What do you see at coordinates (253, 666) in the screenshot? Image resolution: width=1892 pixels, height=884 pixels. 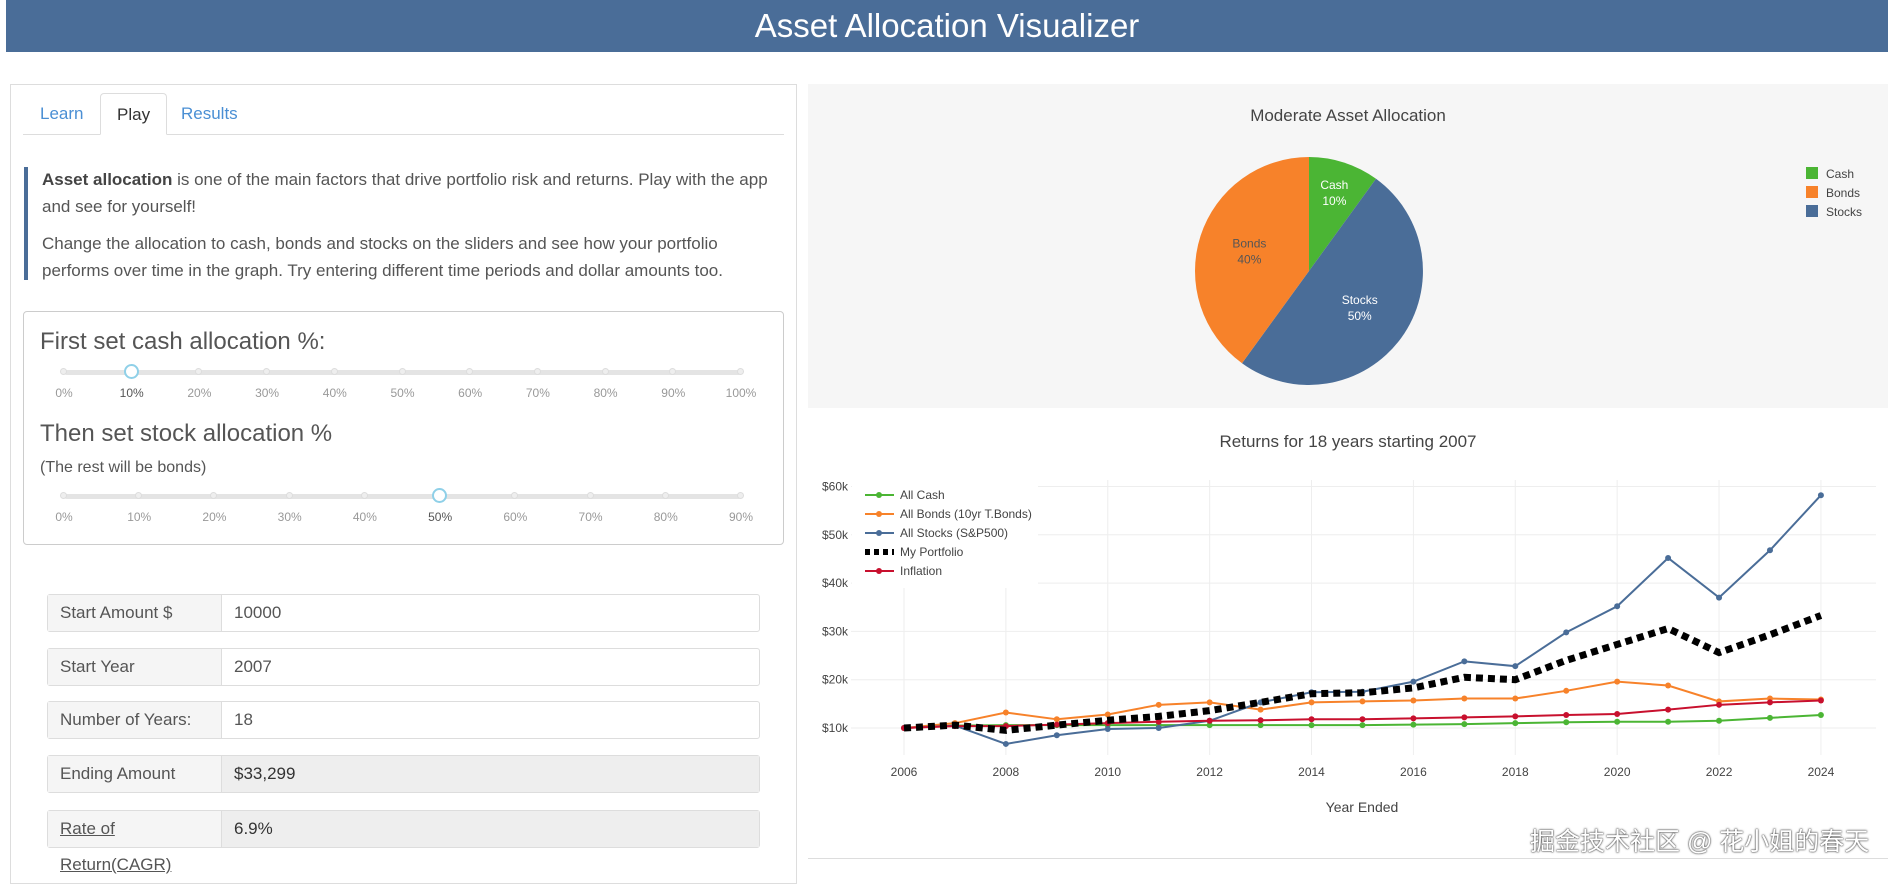 I see `field-input: 2007` at bounding box center [253, 666].